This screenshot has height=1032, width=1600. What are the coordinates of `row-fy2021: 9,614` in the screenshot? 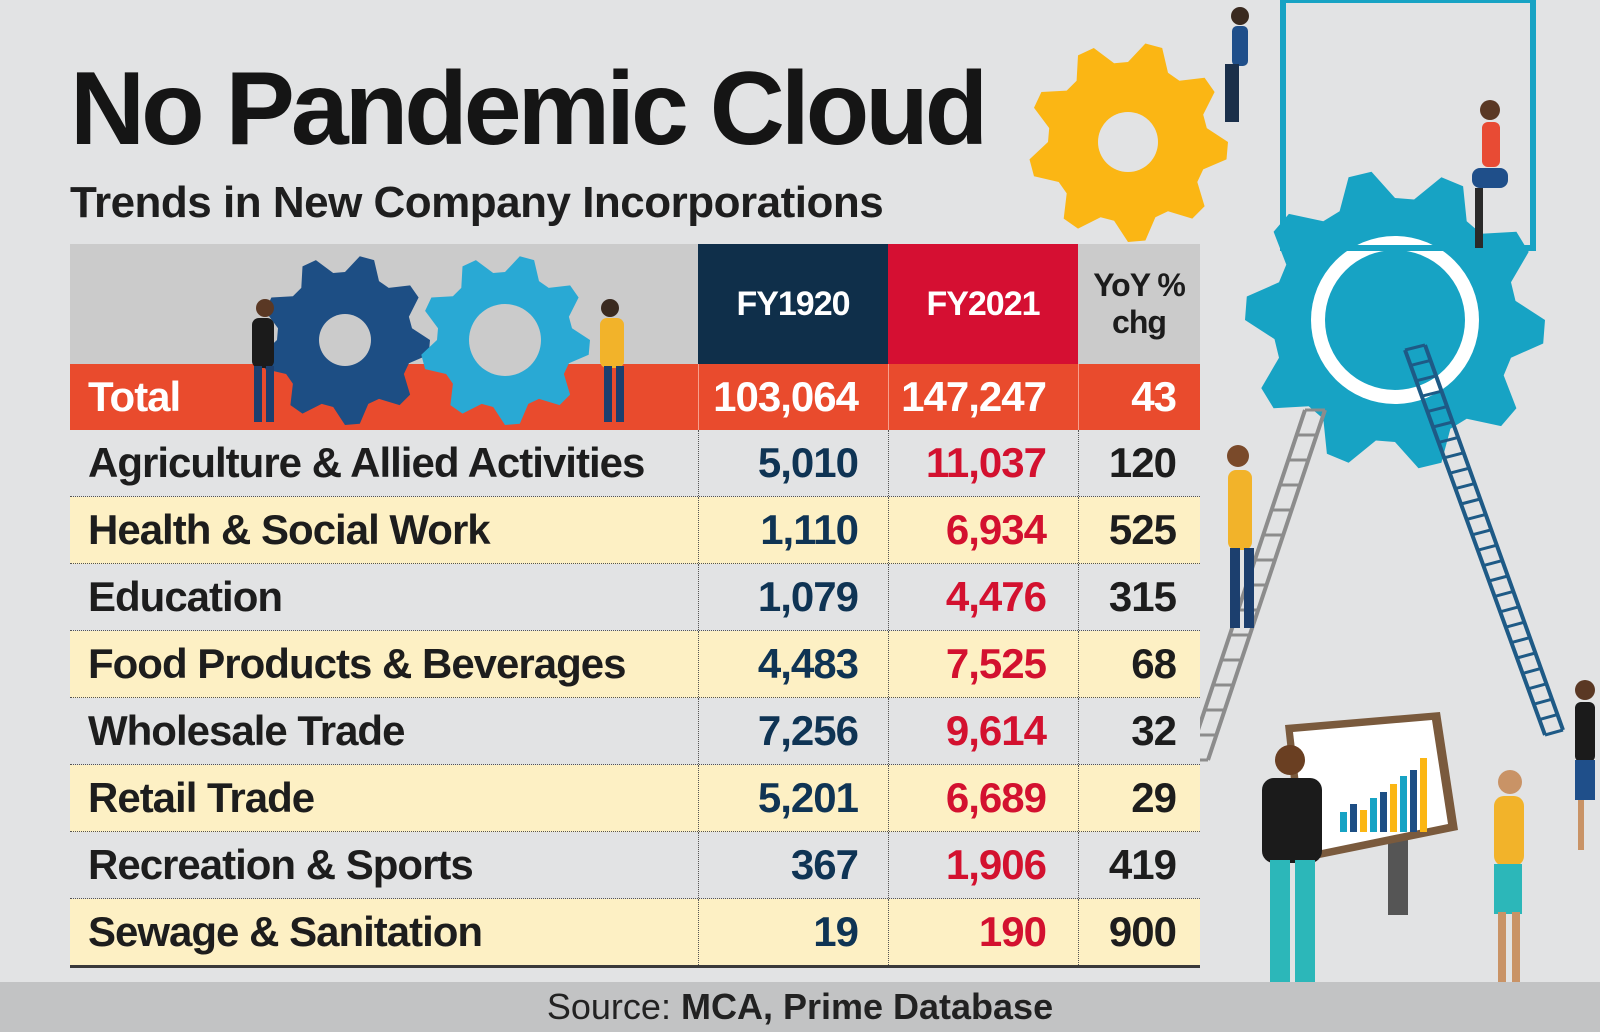 It's located at (996, 730).